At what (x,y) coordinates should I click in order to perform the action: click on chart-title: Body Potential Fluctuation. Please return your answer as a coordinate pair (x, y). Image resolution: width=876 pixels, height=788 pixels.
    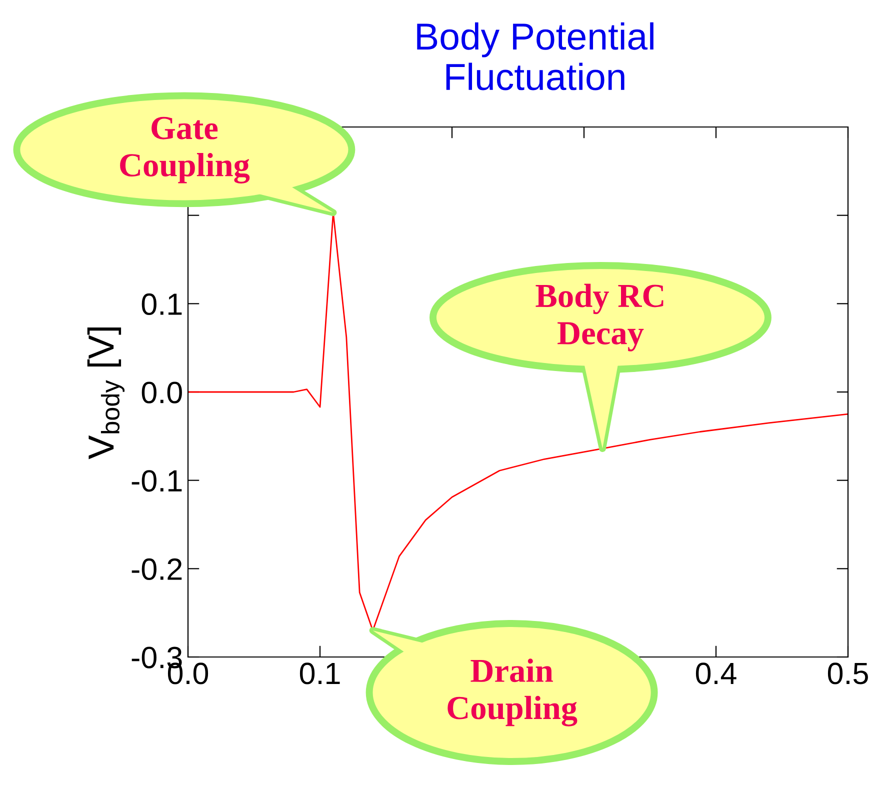
    Looking at the image, I should click on (535, 56).